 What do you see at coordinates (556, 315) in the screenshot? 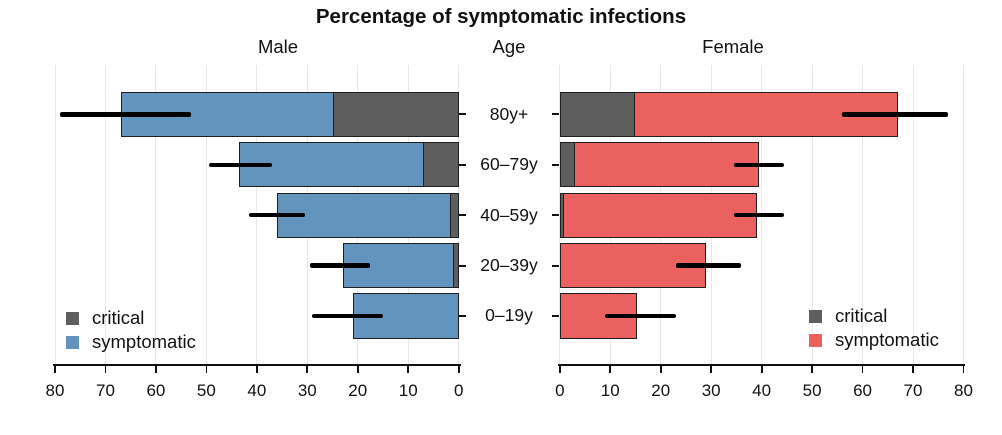
I see `female-age-axis-tick-0–19y` at bounding box center [556, 315].